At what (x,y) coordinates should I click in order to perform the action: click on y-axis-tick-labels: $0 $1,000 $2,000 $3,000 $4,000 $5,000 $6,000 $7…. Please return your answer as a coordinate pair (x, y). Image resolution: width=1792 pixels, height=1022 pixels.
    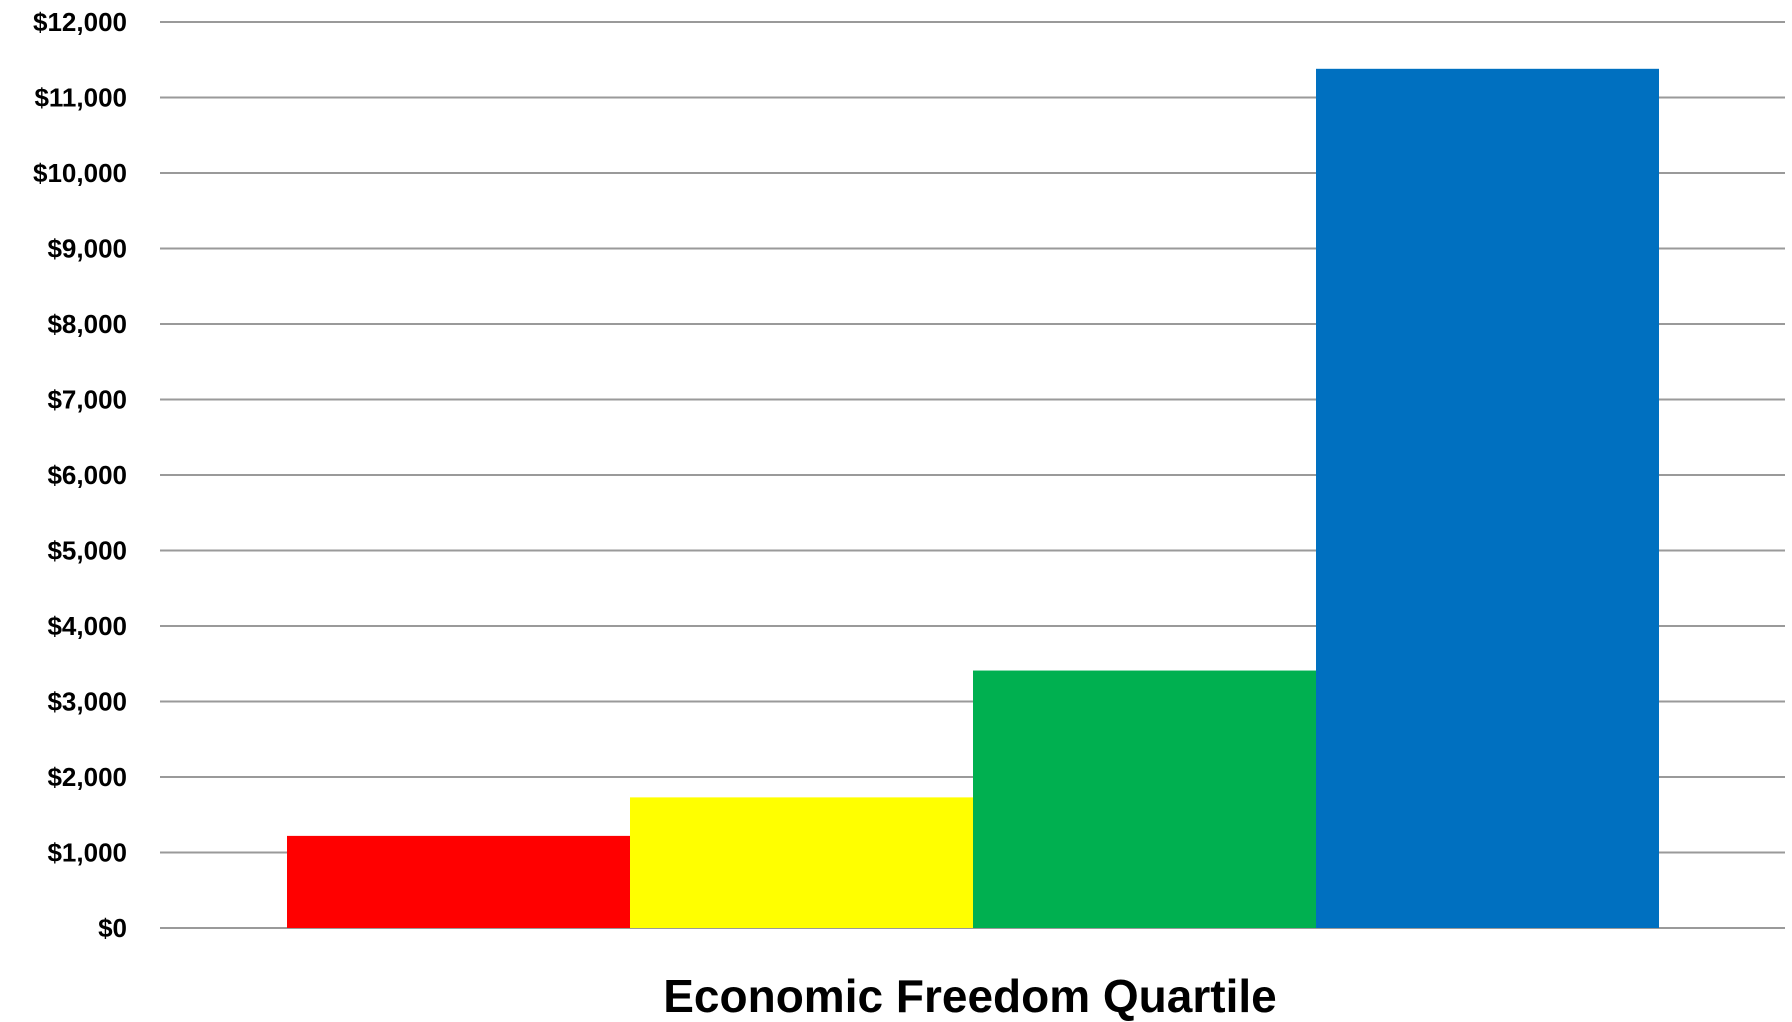
    Looking at the image, I should click on (80, 475).